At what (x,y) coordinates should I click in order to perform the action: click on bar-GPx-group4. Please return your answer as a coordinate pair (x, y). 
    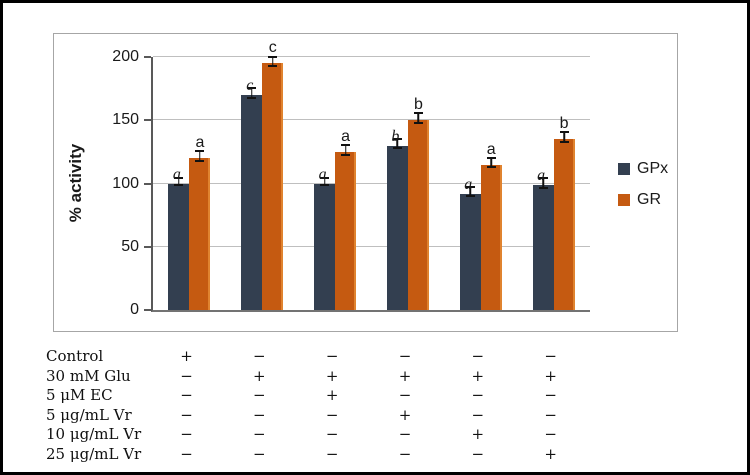
    Looking at the image, I should click on (397, 227).